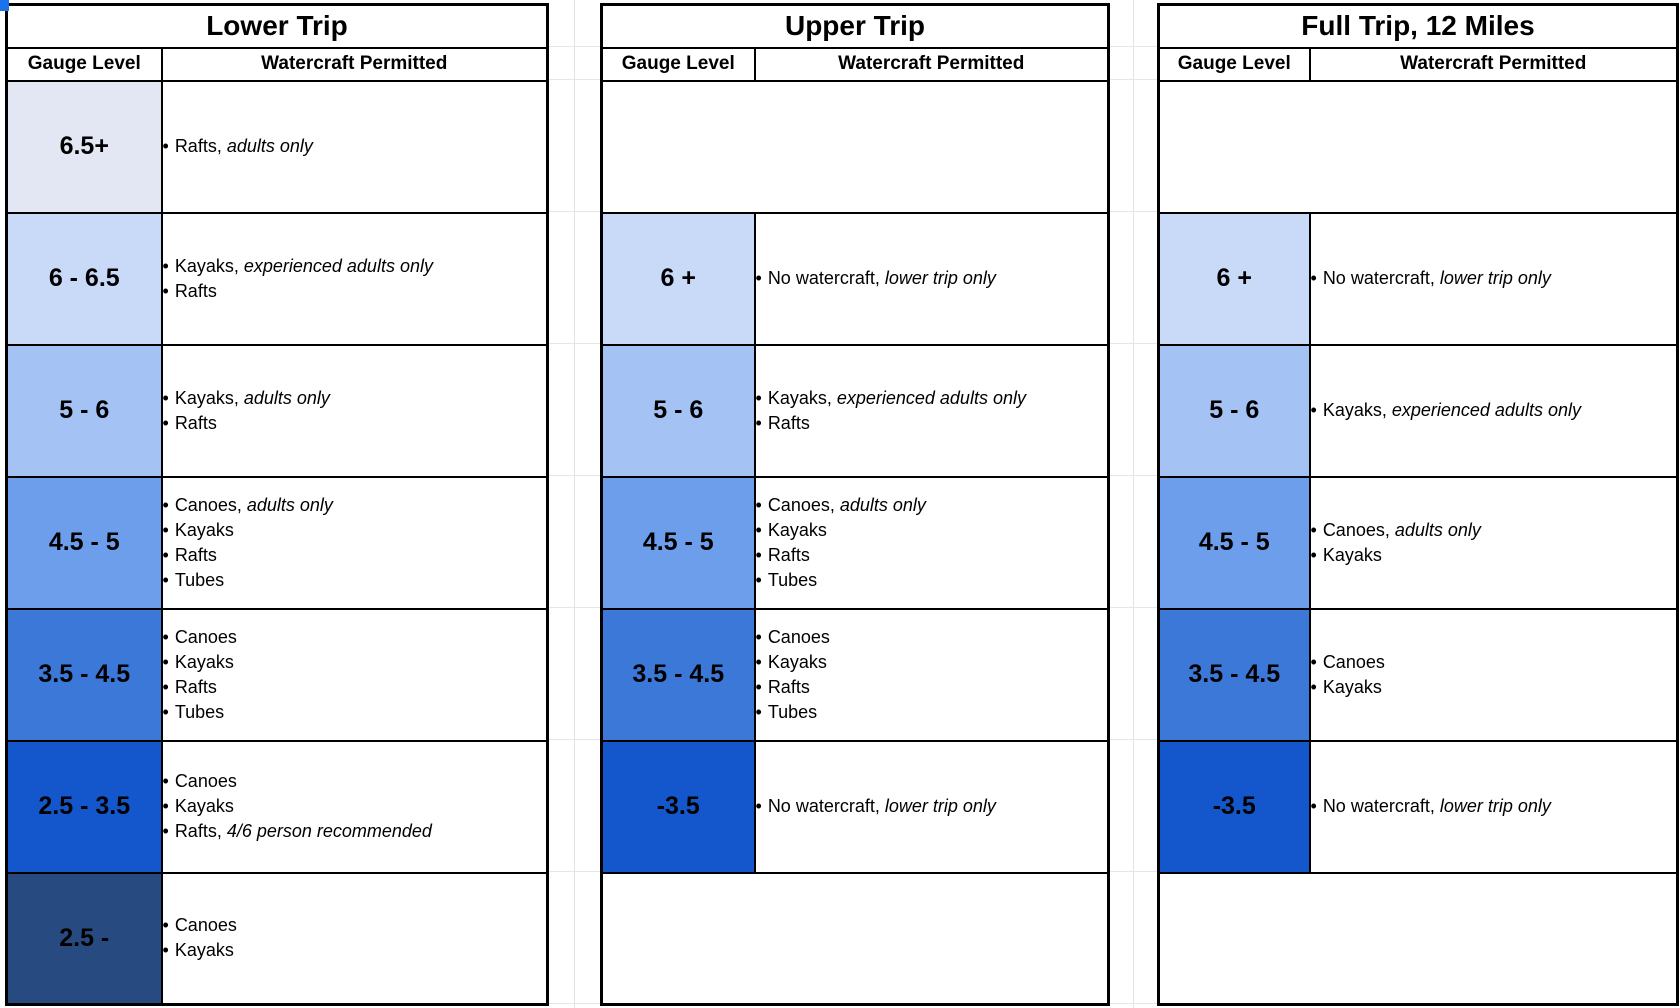  Describe the element at coordinates (84, 278) in the screenshot. I see `gauge-level-cell: 6 - 6.5` at that location.